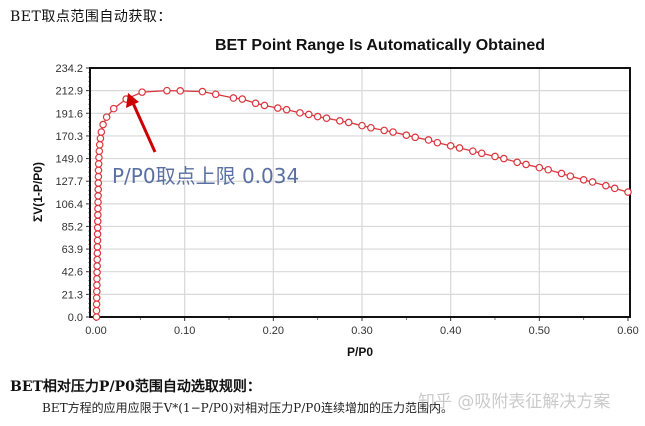 The image size is (645, 426). Describe the element at coordinates (69, 92) in the screenshot. I see `y-tick-label: 212.9` at that location.